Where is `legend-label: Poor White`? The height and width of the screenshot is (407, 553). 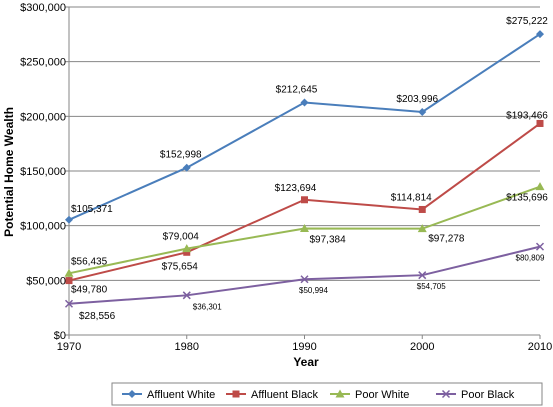 legend-label: Poor White is located at coordinates (382, 395).